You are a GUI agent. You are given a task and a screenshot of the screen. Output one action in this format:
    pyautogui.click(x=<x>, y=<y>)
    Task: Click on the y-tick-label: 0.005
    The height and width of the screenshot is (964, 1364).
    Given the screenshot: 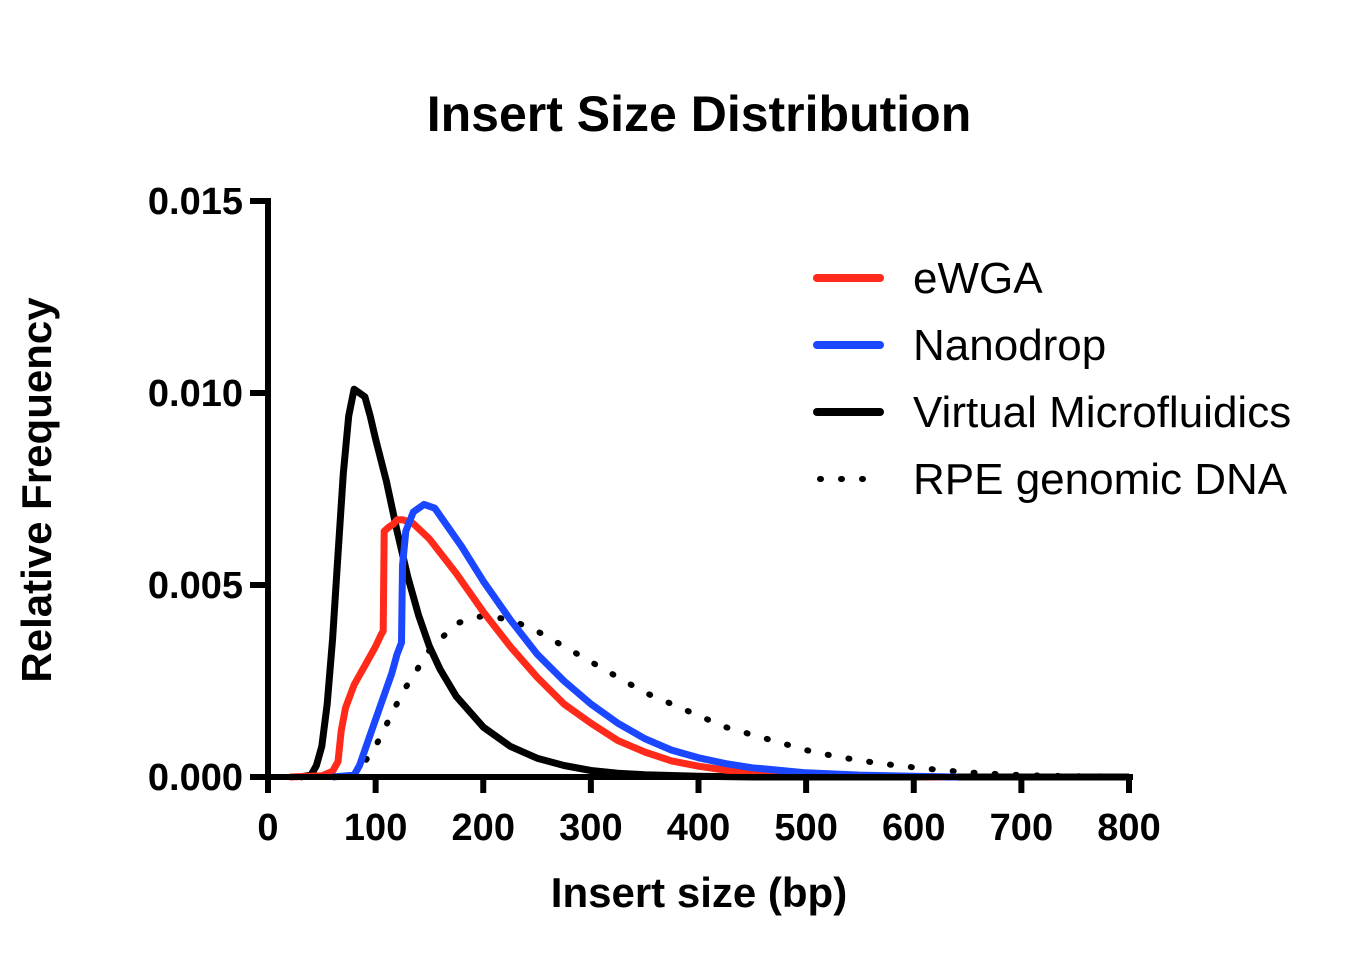 What is the action you would take?
    pyautogui.click(x=195, y=586)
    